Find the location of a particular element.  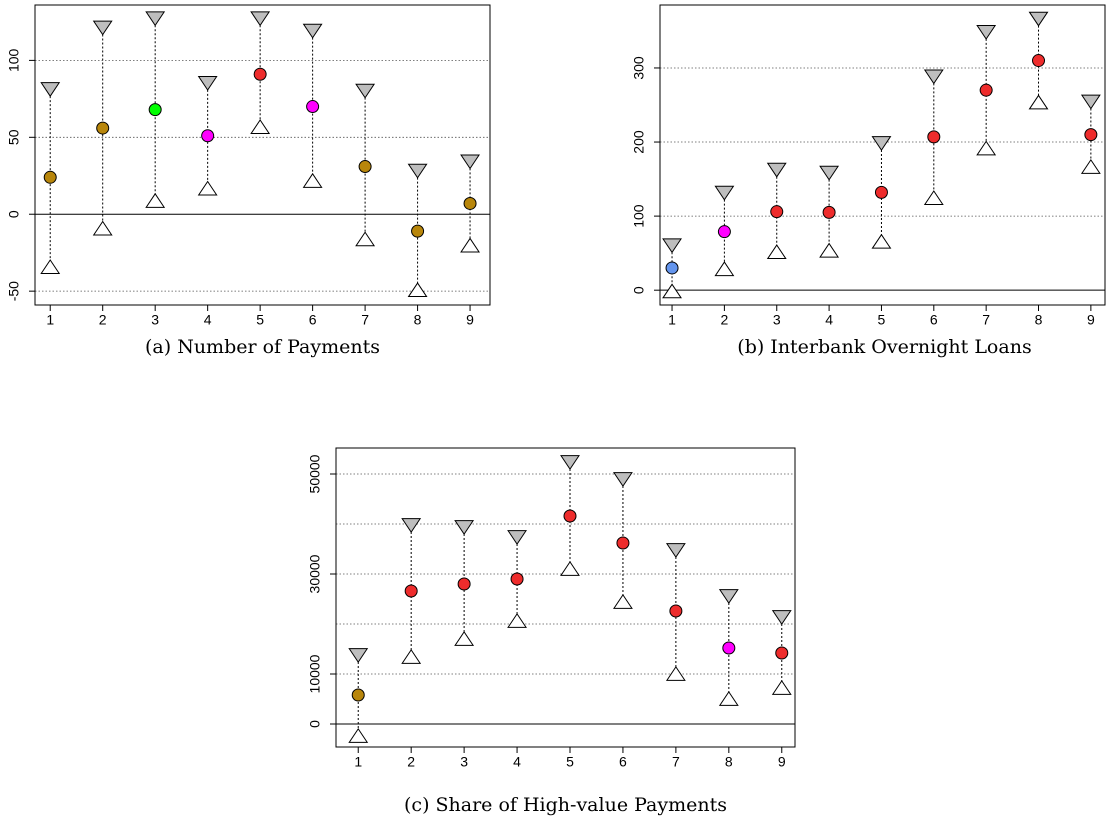

y-tick-label: -50 is located at coordinates (14, 291).